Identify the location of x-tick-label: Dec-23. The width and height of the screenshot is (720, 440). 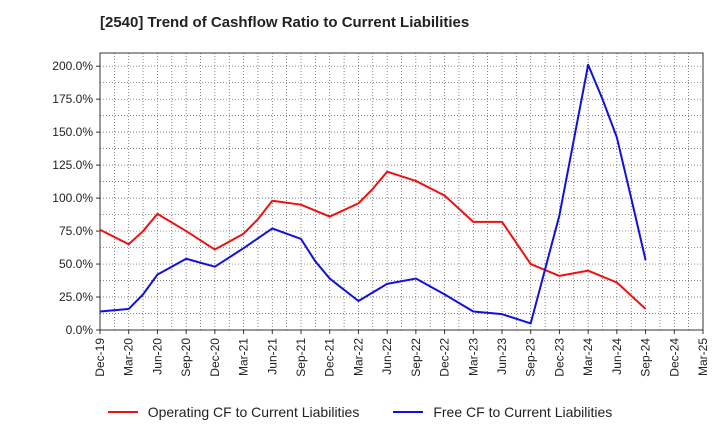
(559, 357).